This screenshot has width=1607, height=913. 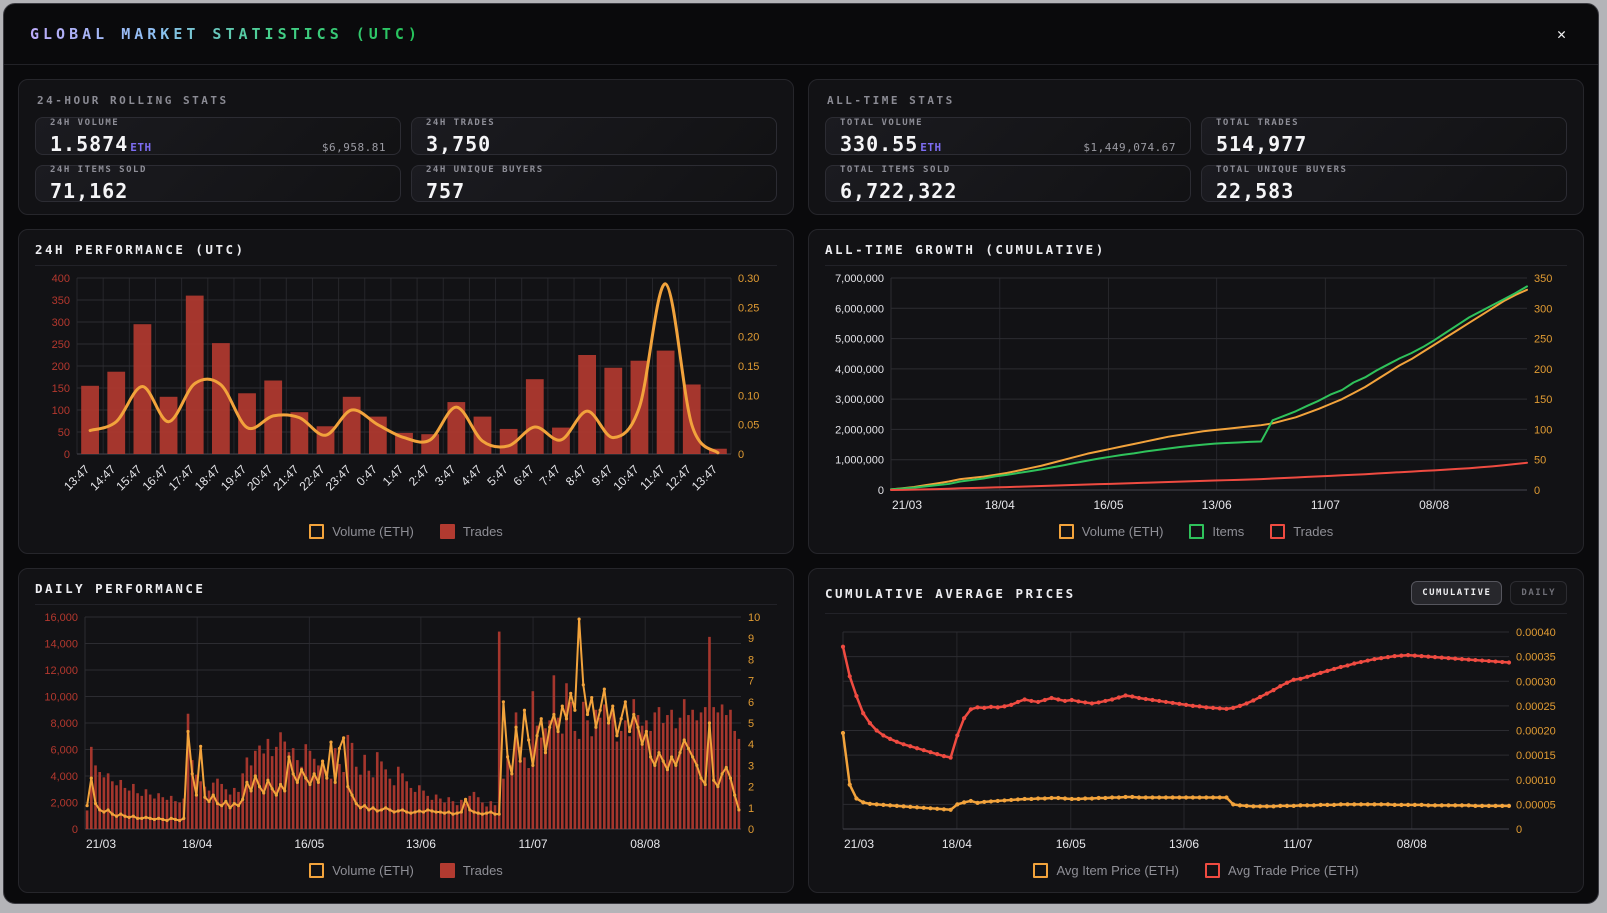 I want to click on stat-value-row: 22,583, so click(x=1384, y=191).